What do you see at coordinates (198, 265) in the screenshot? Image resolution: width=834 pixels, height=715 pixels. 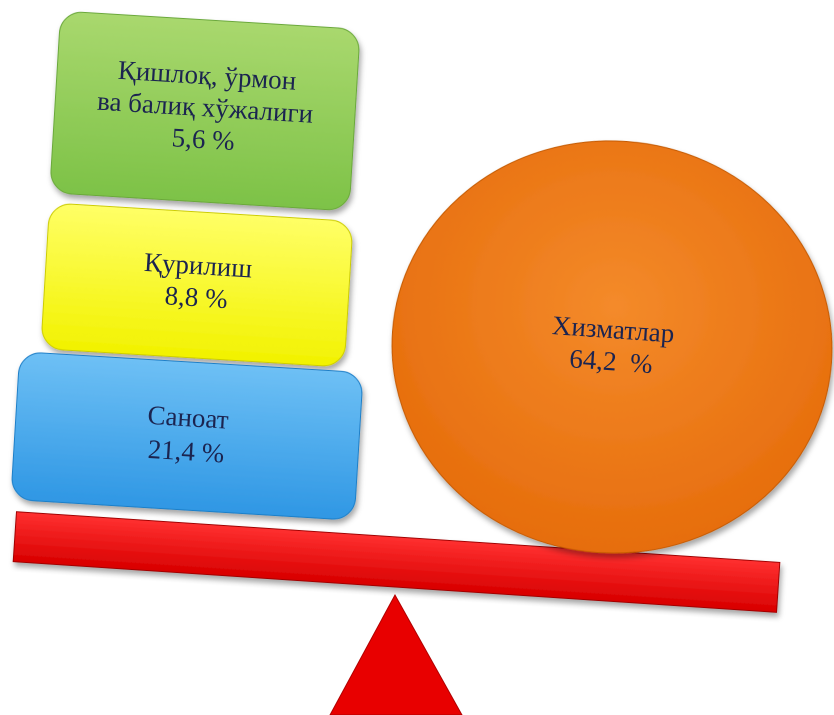 I see `block-label: Қурилиш` at bounding box center [198, 265].